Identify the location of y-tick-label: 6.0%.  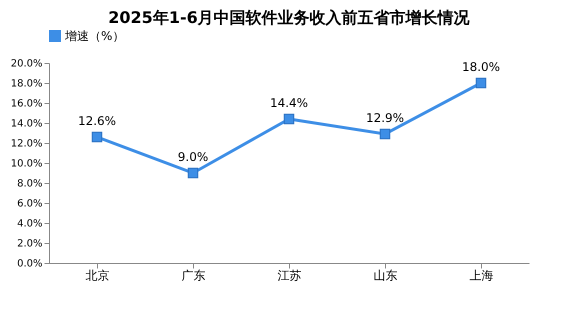
(29, 204).